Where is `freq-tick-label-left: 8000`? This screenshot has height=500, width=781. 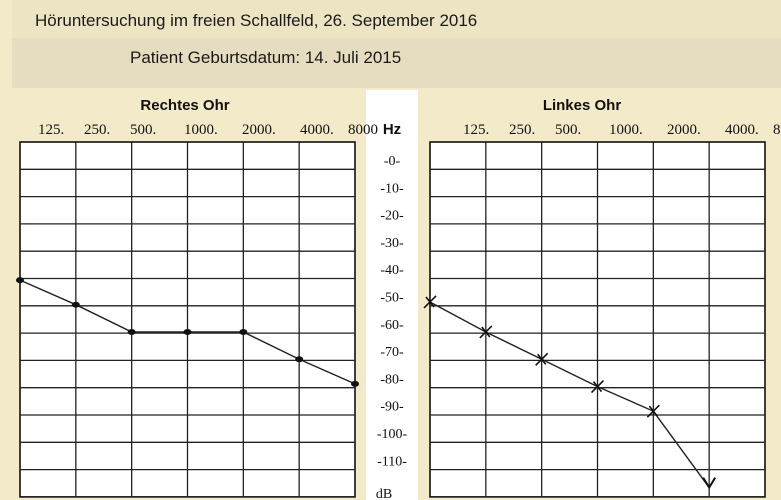
freq-tick-label-left: 8000 is located at coordinates (777, 130).